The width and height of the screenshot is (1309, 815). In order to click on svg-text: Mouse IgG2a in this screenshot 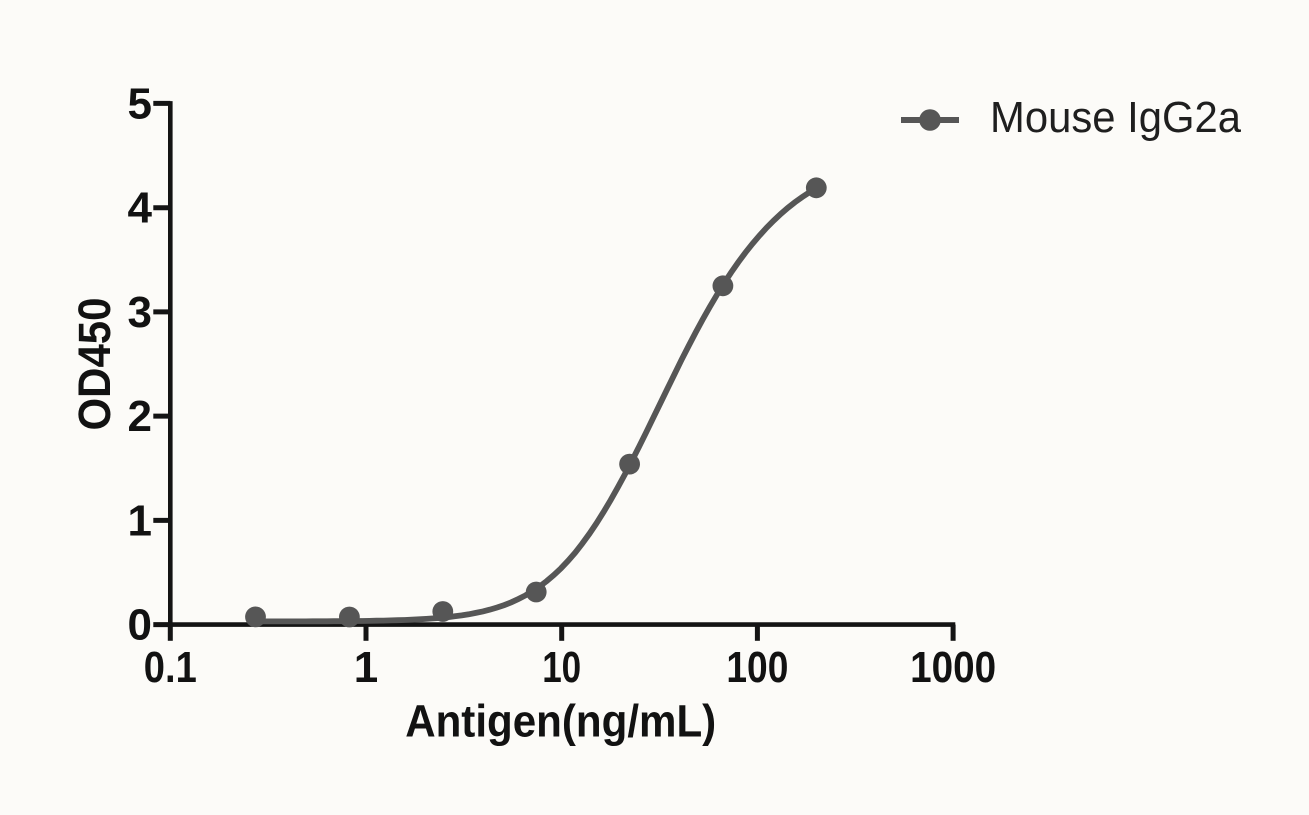, I will do `click(1115, 117)`.